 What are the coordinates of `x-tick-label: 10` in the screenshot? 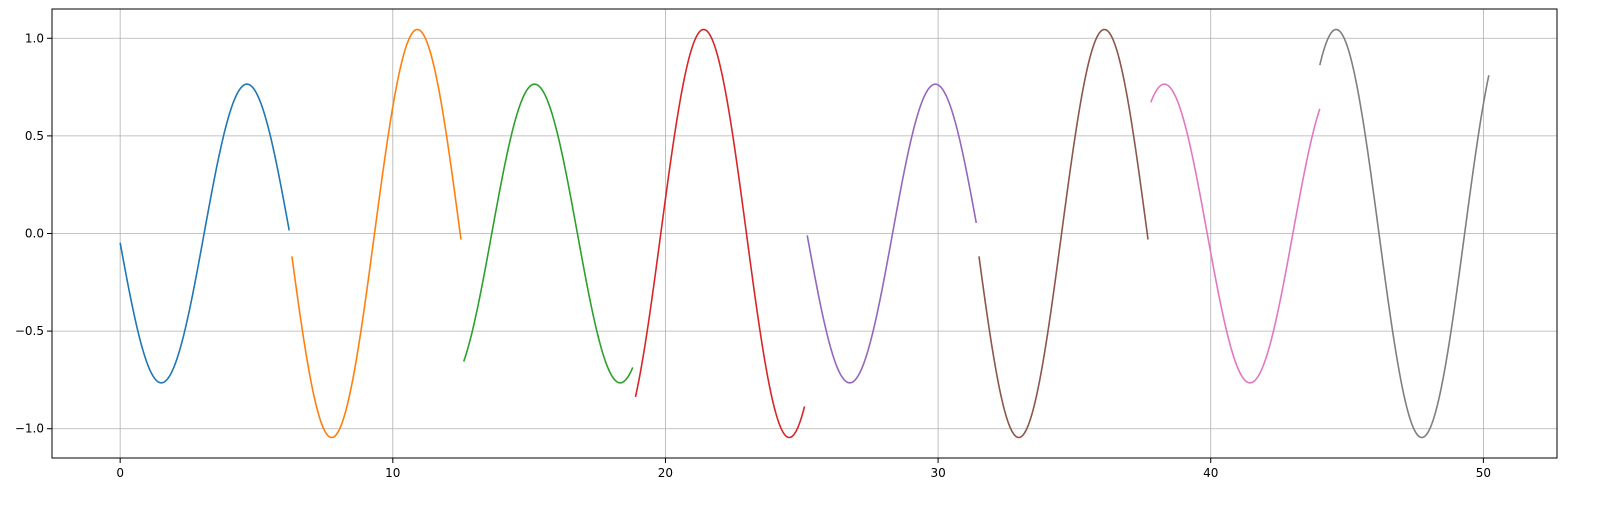 It's located at (392, 473).